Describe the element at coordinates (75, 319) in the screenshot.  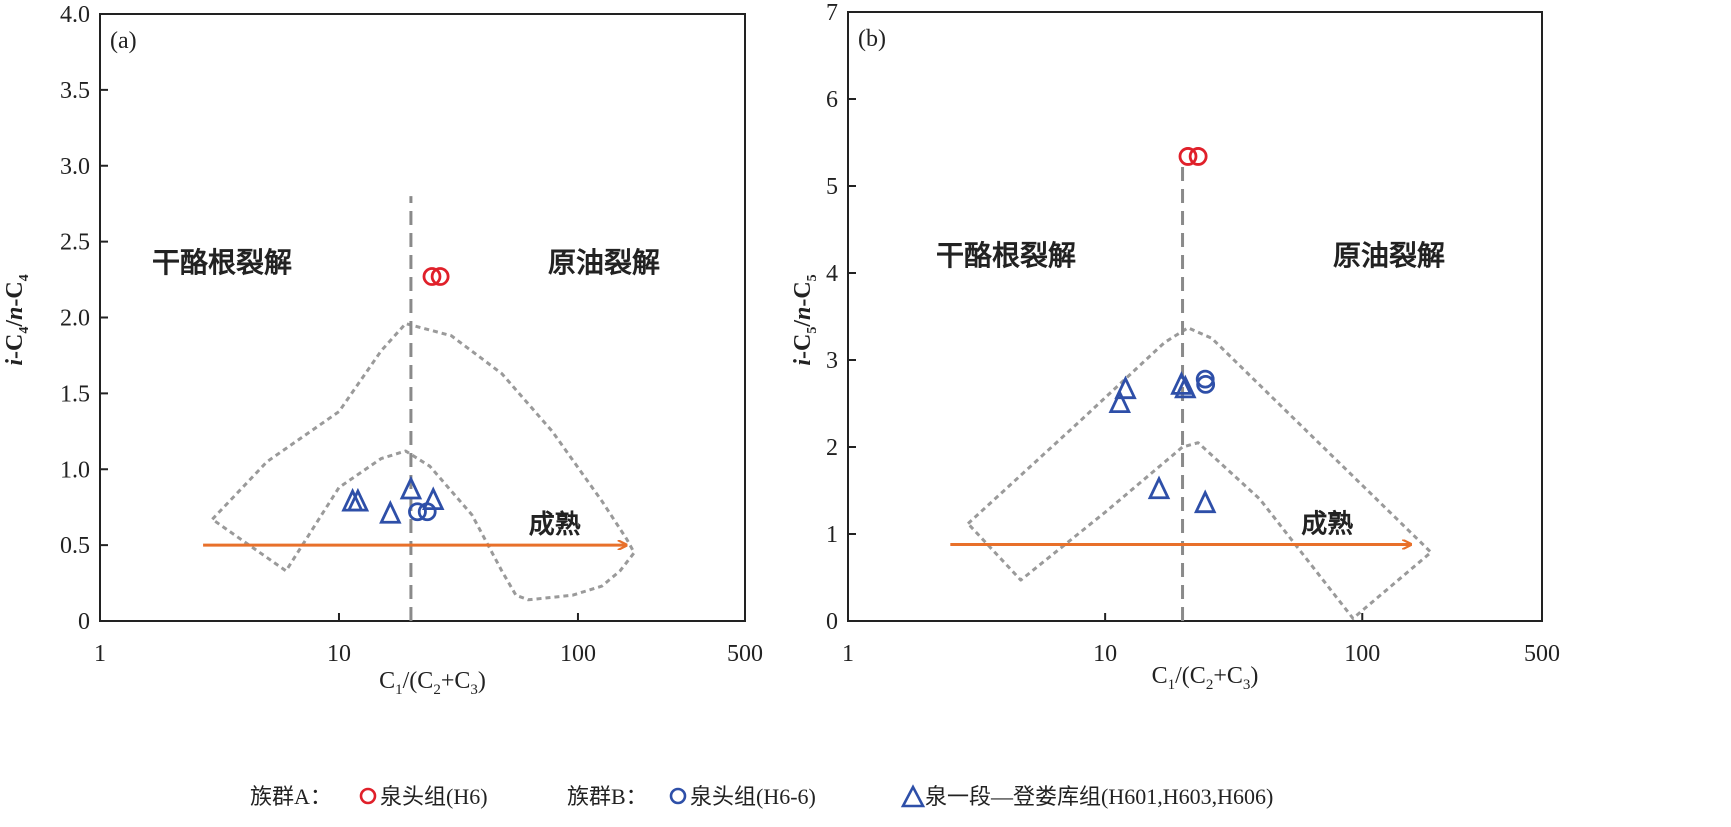
I see `y-tick-label: 2.0` at that location.